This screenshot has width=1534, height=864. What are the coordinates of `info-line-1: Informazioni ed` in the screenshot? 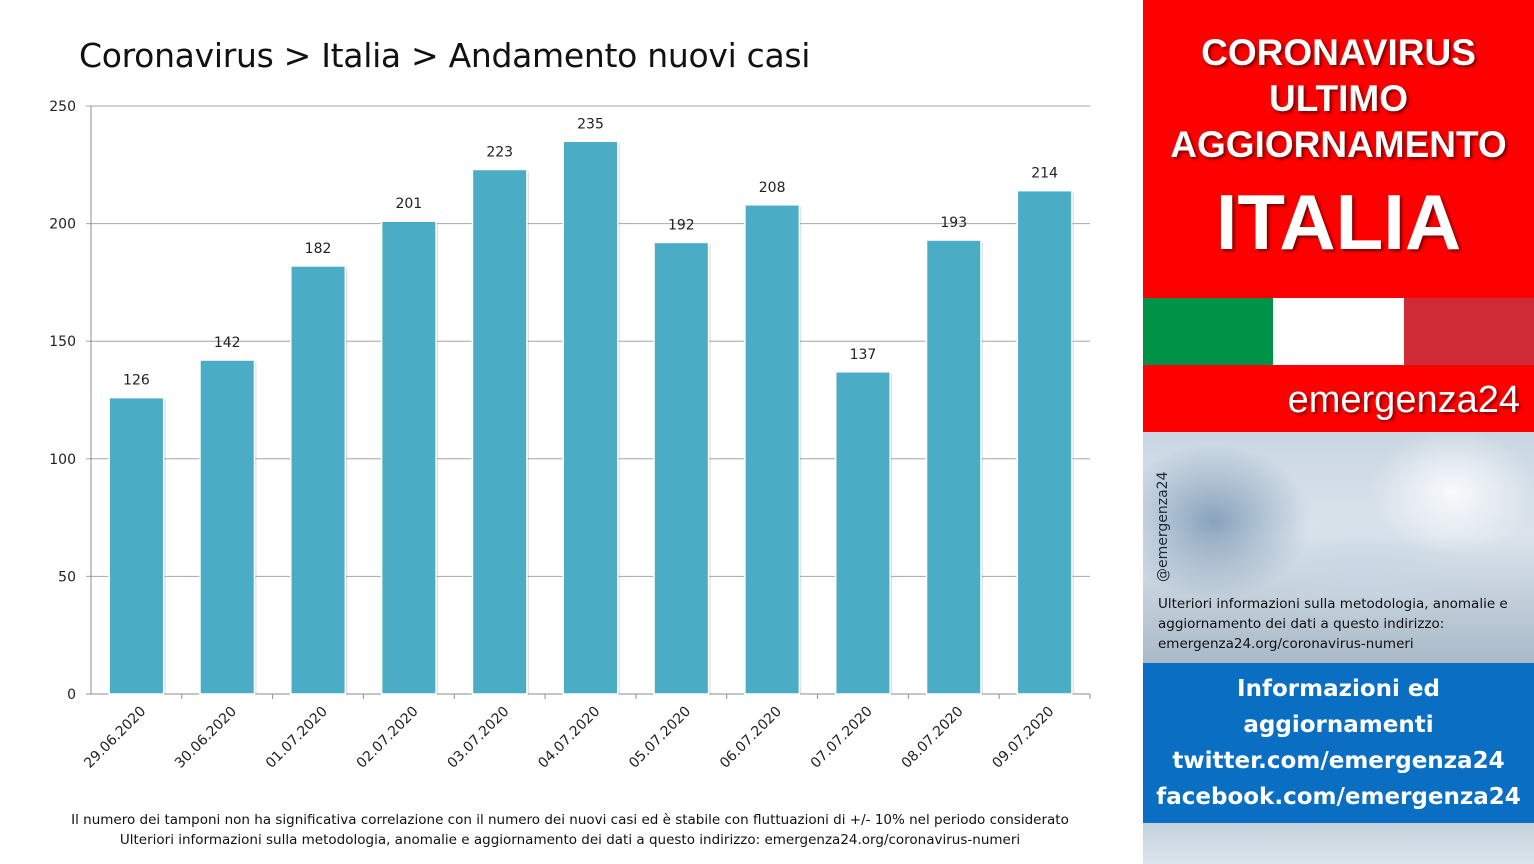 It's located at (1338, 689).